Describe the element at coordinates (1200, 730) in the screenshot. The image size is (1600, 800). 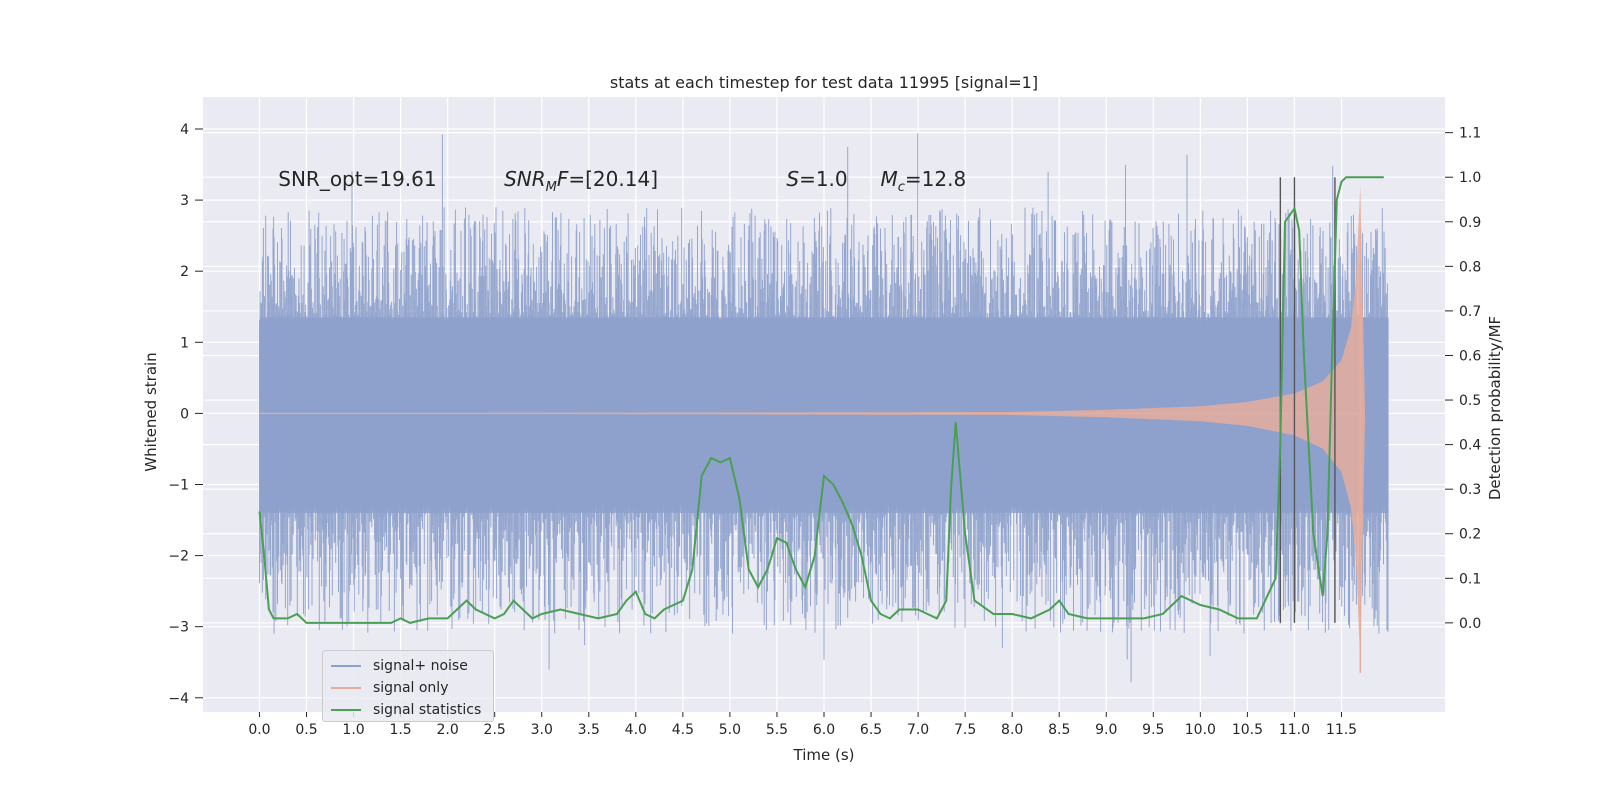
I see `x-tick-label: 10.0` at that location.